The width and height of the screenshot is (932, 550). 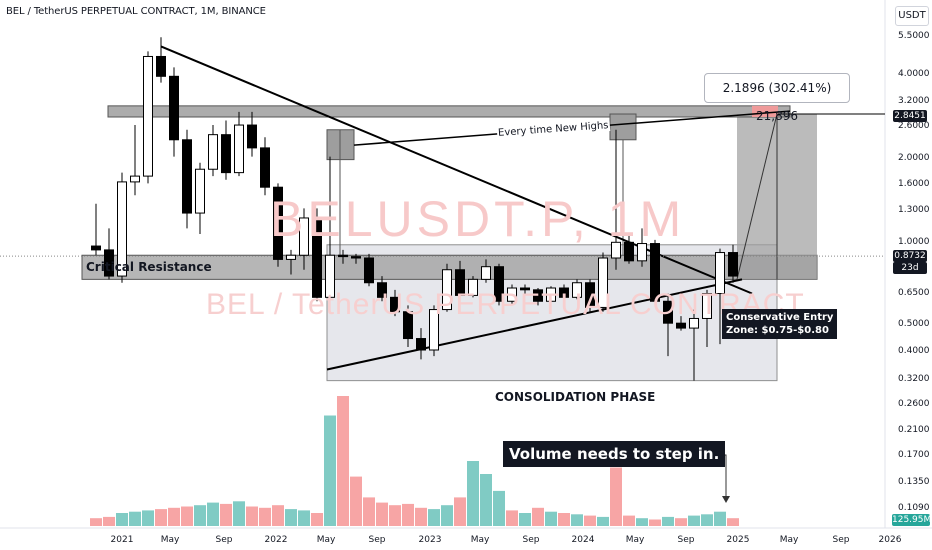 What do you see at coordinates (449, 111) in the screenshot?
I see `top-resistance-band` at bounding box center [449, 111].